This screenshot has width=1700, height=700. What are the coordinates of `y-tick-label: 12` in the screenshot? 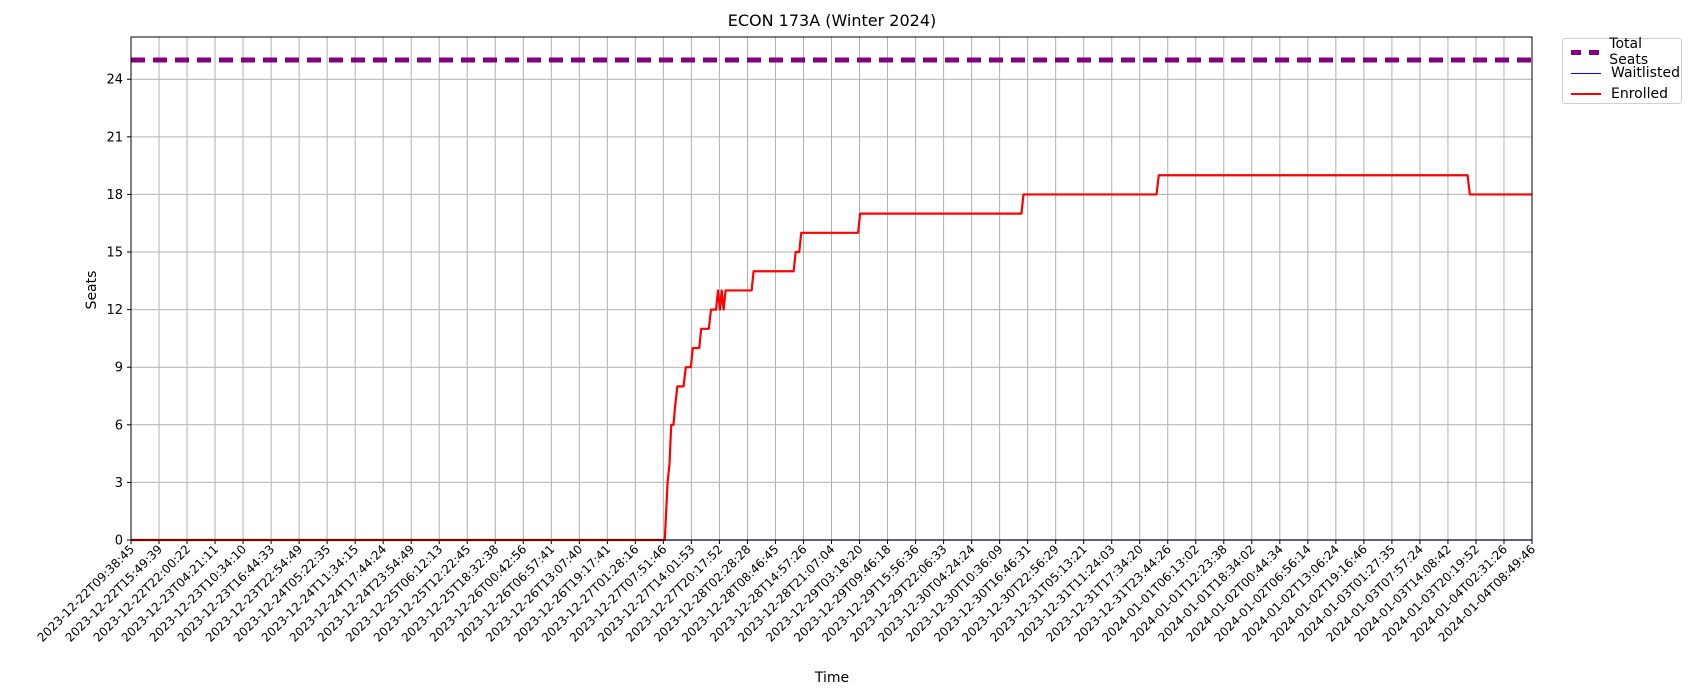 It's located at (114, 310).